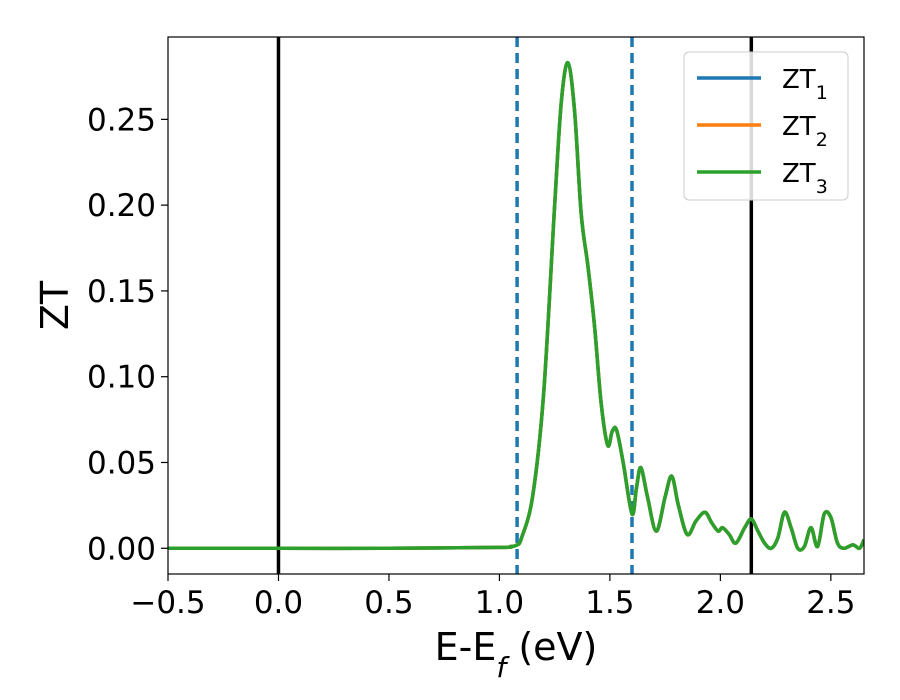 This screenshot has width=900, height=700. I want to click on x-tick-label: 1.5, so click(609, 603).